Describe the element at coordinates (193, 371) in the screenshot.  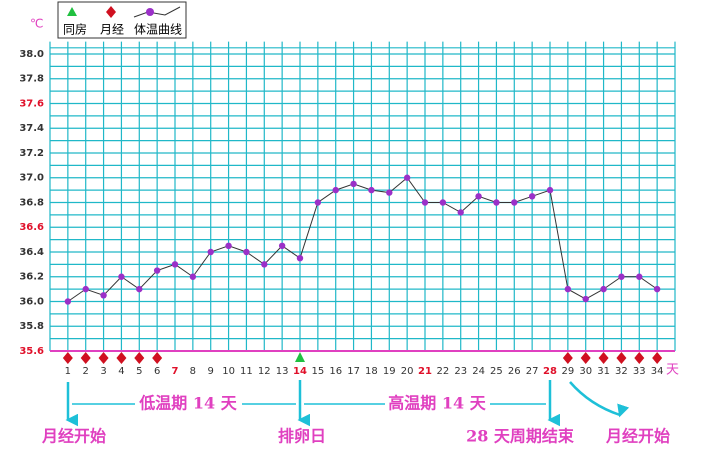
I see `x-tick-label: 8` at that location.